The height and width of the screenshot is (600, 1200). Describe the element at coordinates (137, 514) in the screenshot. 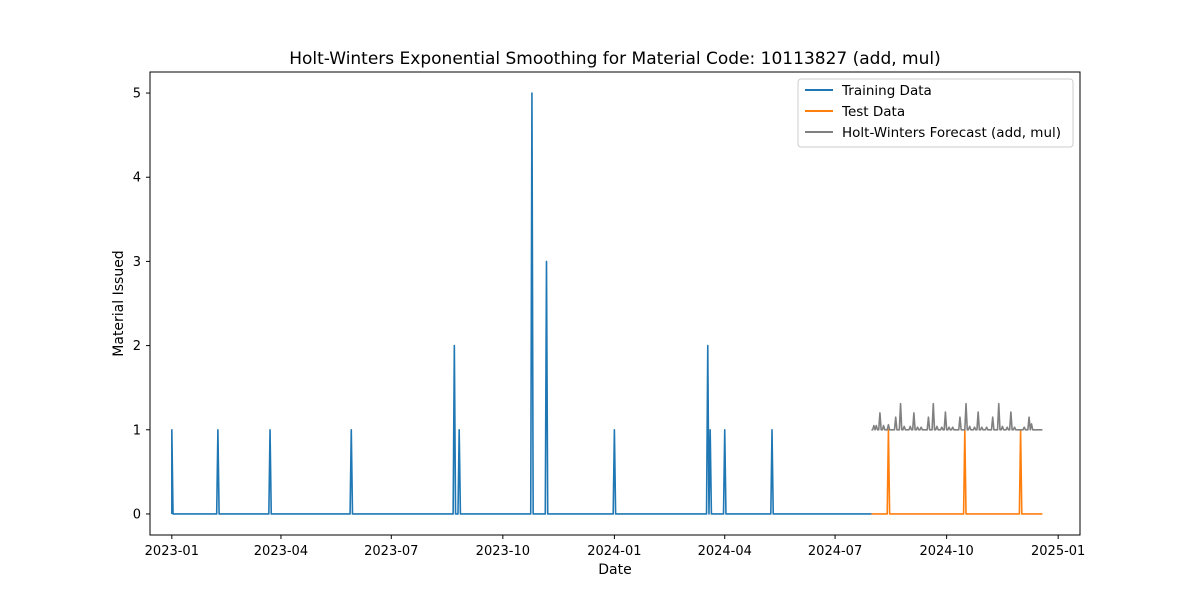

I see `y-tick-label: 0` at that location.